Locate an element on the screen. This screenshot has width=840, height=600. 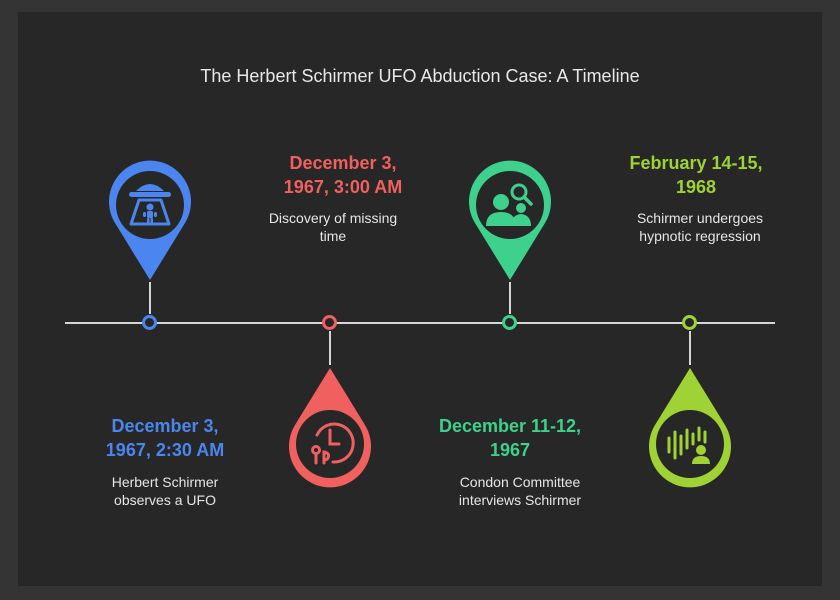
event-2-date-line1: December 3, is located at coordinates (343, 163).